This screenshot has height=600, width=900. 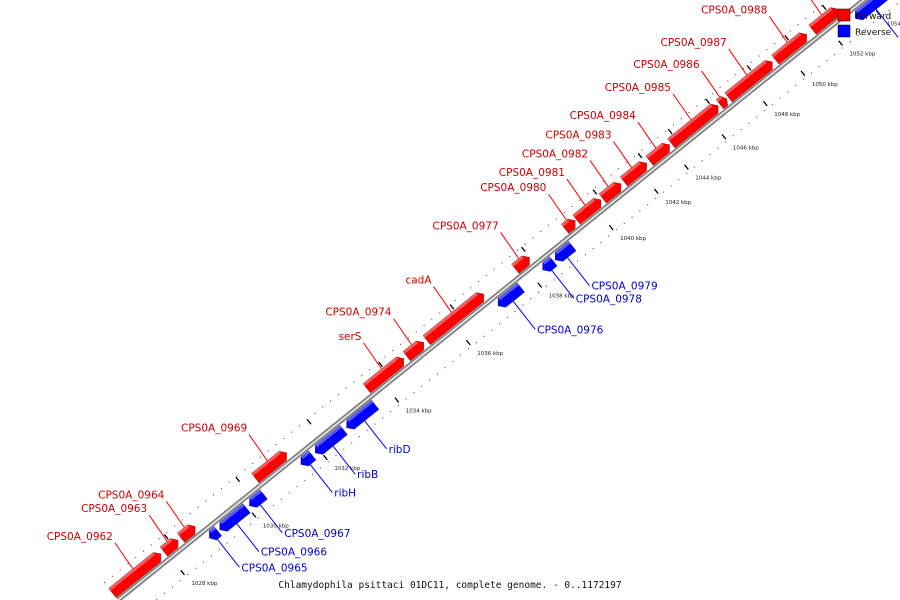 What do you see at coordinates (455, 317) in the screenshot?
I see `gene-cada` at bounding box center [455, 317].